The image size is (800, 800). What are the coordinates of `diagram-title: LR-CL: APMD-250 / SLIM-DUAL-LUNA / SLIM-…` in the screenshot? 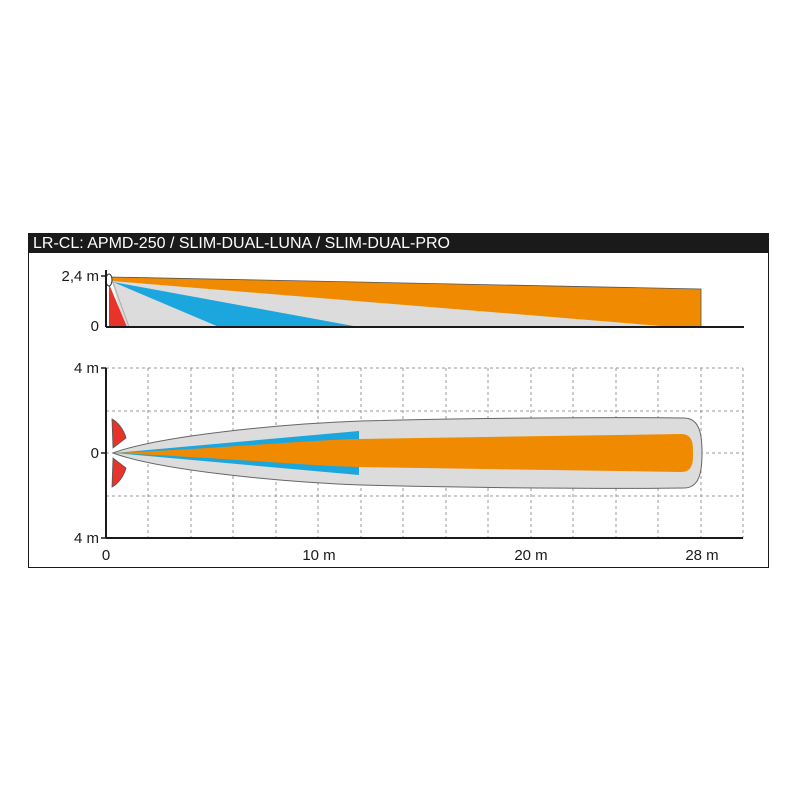 It's located at (398, 243).